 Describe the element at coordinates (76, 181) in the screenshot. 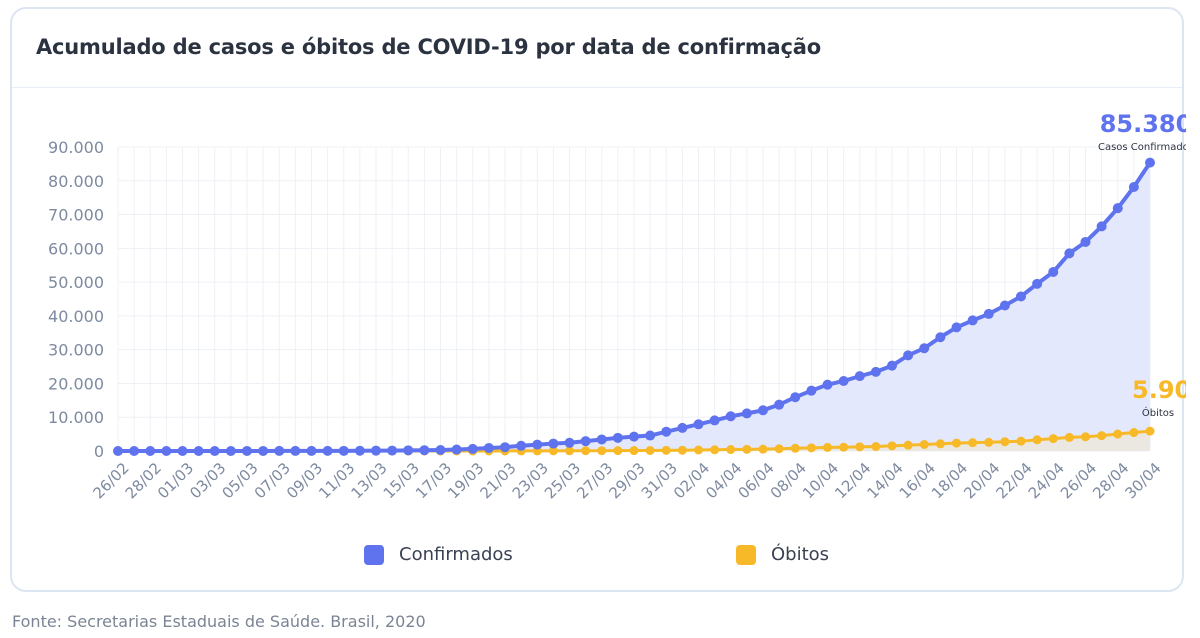

I see `y-tick-label: 80.000` at that location.